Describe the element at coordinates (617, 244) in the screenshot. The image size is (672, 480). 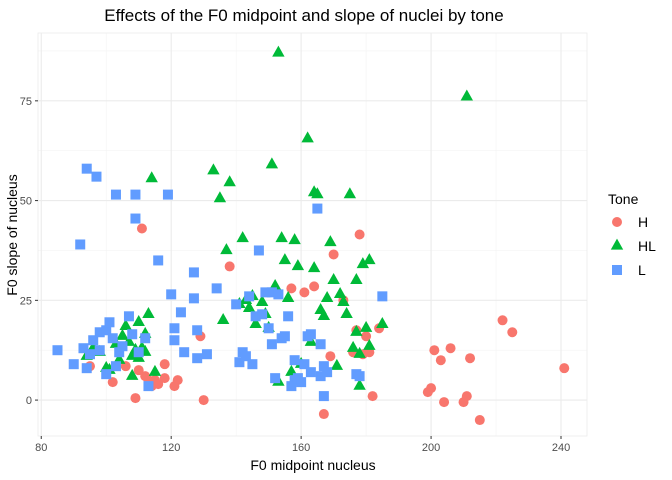
I see `legend-key-hl` at that location.